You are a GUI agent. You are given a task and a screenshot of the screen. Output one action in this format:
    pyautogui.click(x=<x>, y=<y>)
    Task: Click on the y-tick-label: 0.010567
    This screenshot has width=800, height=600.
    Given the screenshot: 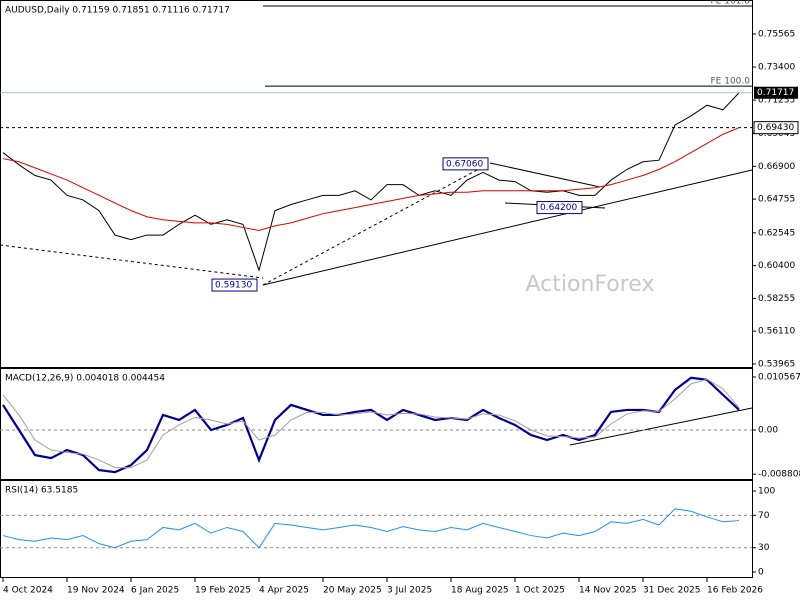 What is the action you would take?
    pyautogui.click(x=779, y=377)
    